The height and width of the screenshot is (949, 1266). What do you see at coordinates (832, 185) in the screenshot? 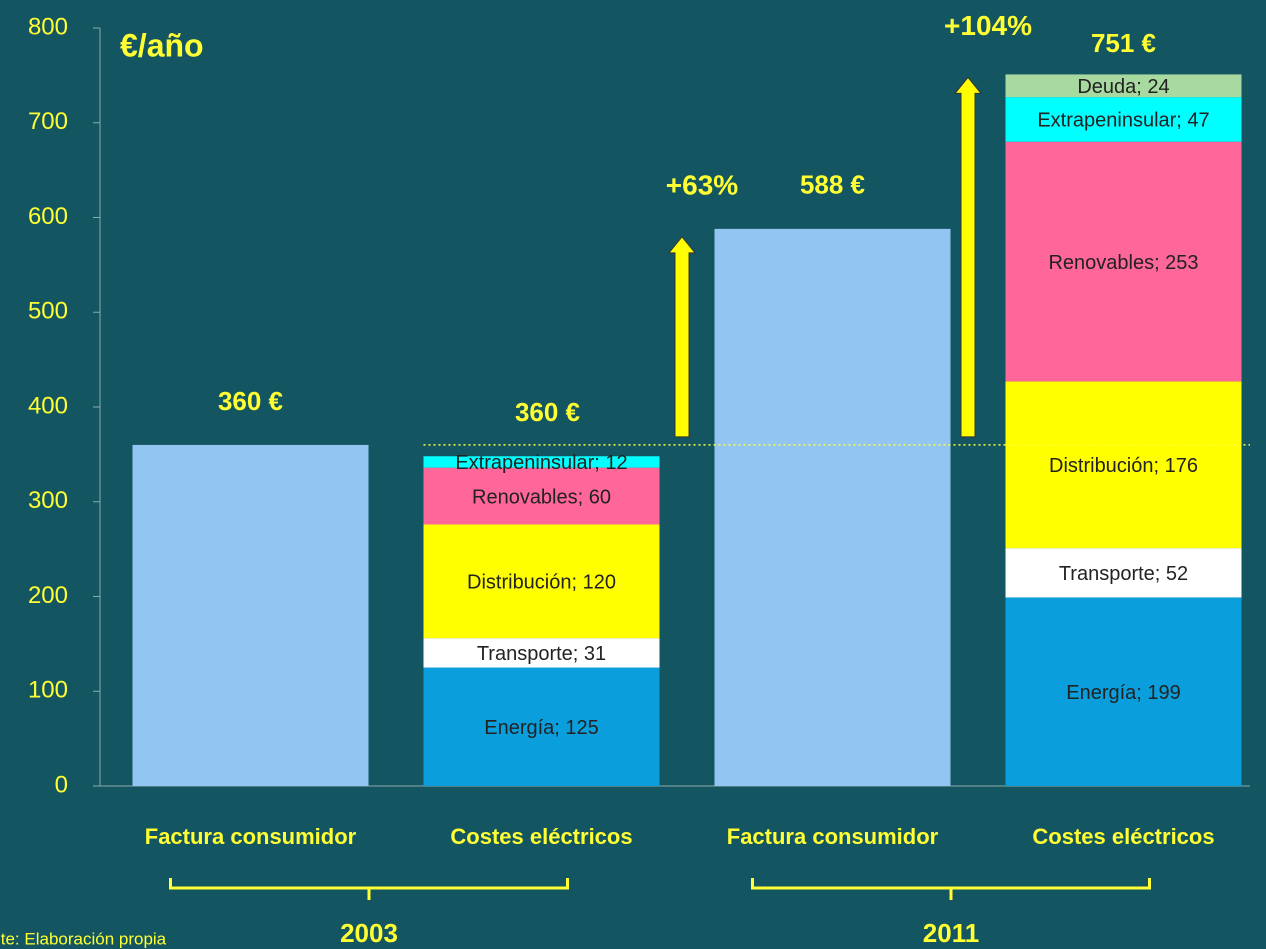
I see `total-label: 588 €` at bounding box center [832, 185].